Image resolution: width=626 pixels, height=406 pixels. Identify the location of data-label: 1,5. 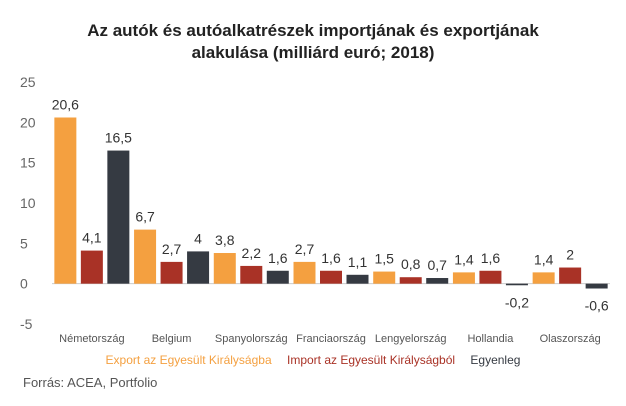
(384, 259).